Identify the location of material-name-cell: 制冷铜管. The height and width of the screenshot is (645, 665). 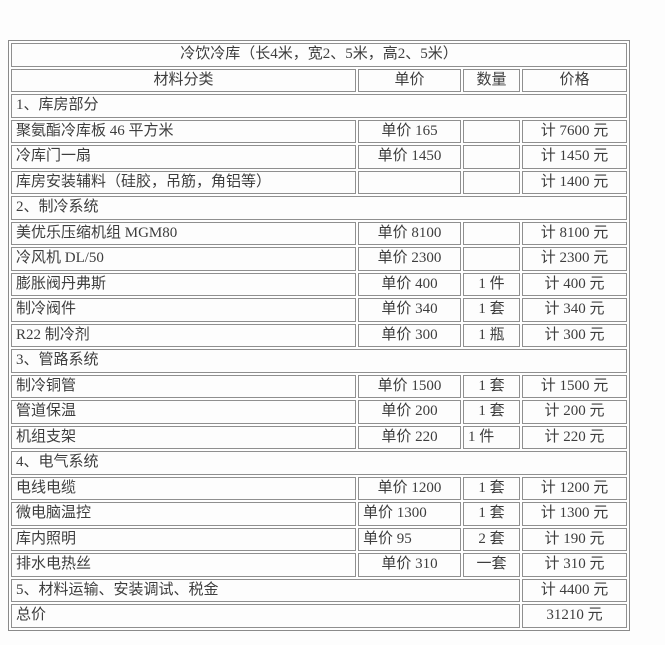
(183, 386).